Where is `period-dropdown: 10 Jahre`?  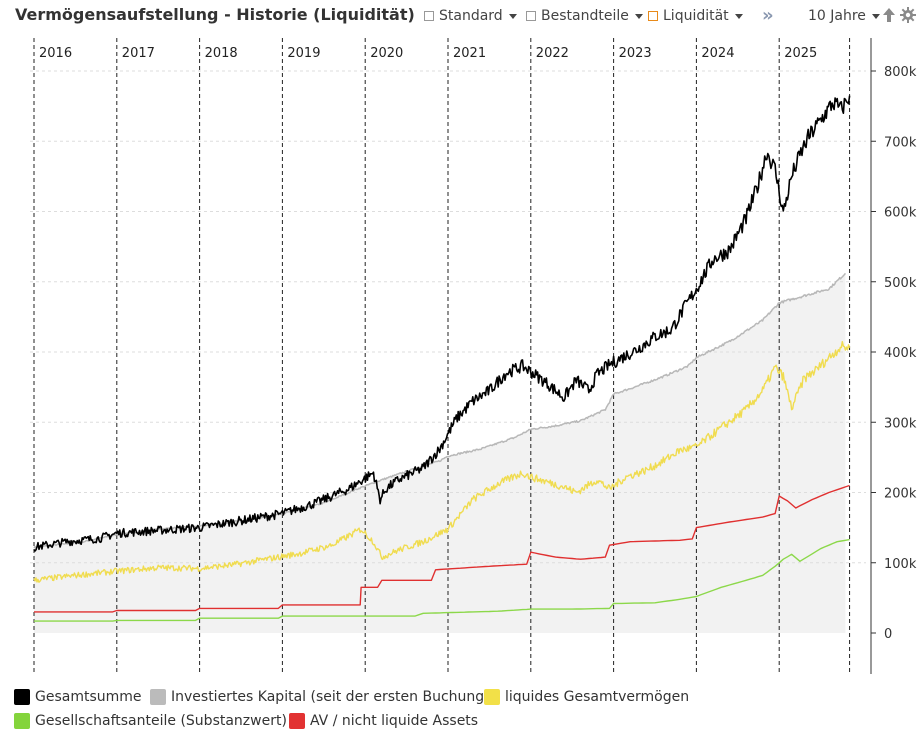 period-dropdown: 10 Jahre is located at coordinates (844, 16).